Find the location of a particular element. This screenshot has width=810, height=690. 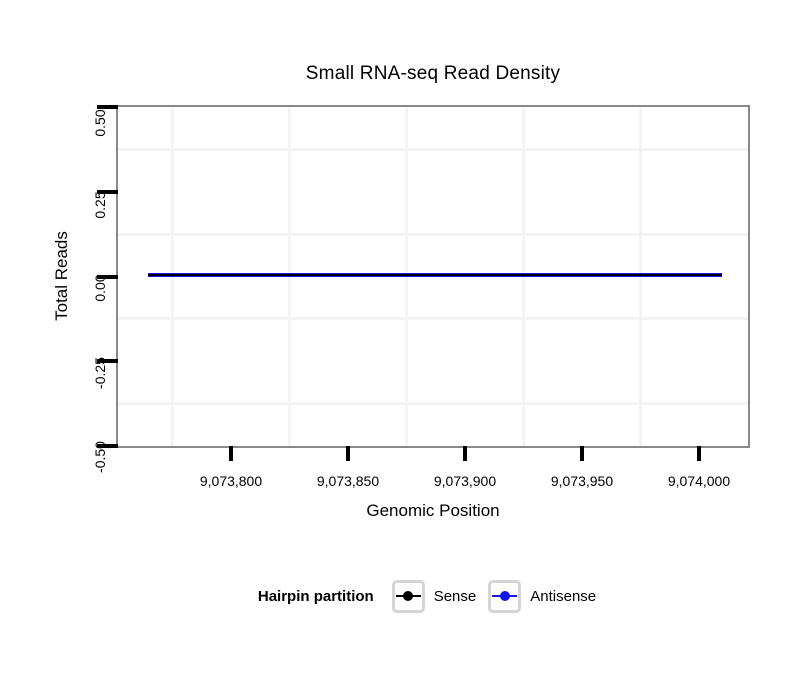

x-tick-label: 9,073,800 is located at coordinates (231, 481).